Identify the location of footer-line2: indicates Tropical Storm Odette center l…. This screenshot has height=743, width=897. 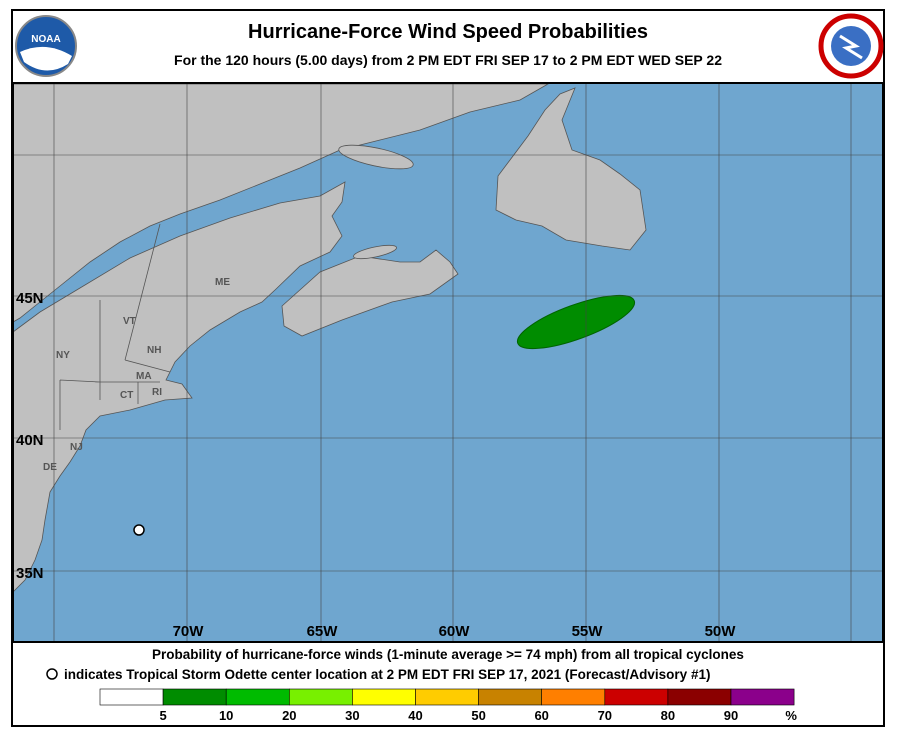
(387, 674).